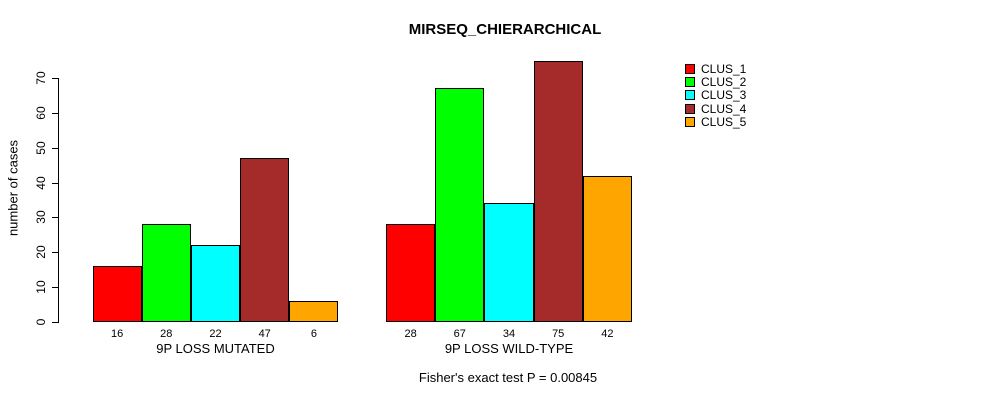 This screenshot has width=990, height=400. Describe the element at coordinates (724, 108) in the screenshot. I see `legend-label: CLUS_4` at that location.